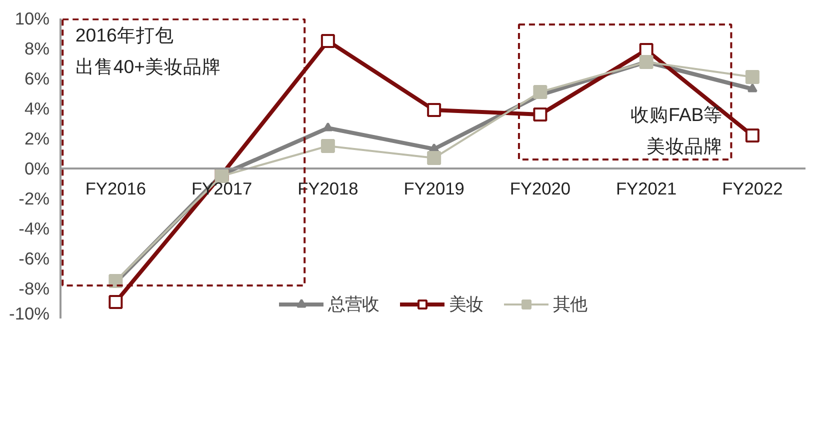 The image size is (823, 421). I want to click on y-tick-label: 8%, so click(37, 48).